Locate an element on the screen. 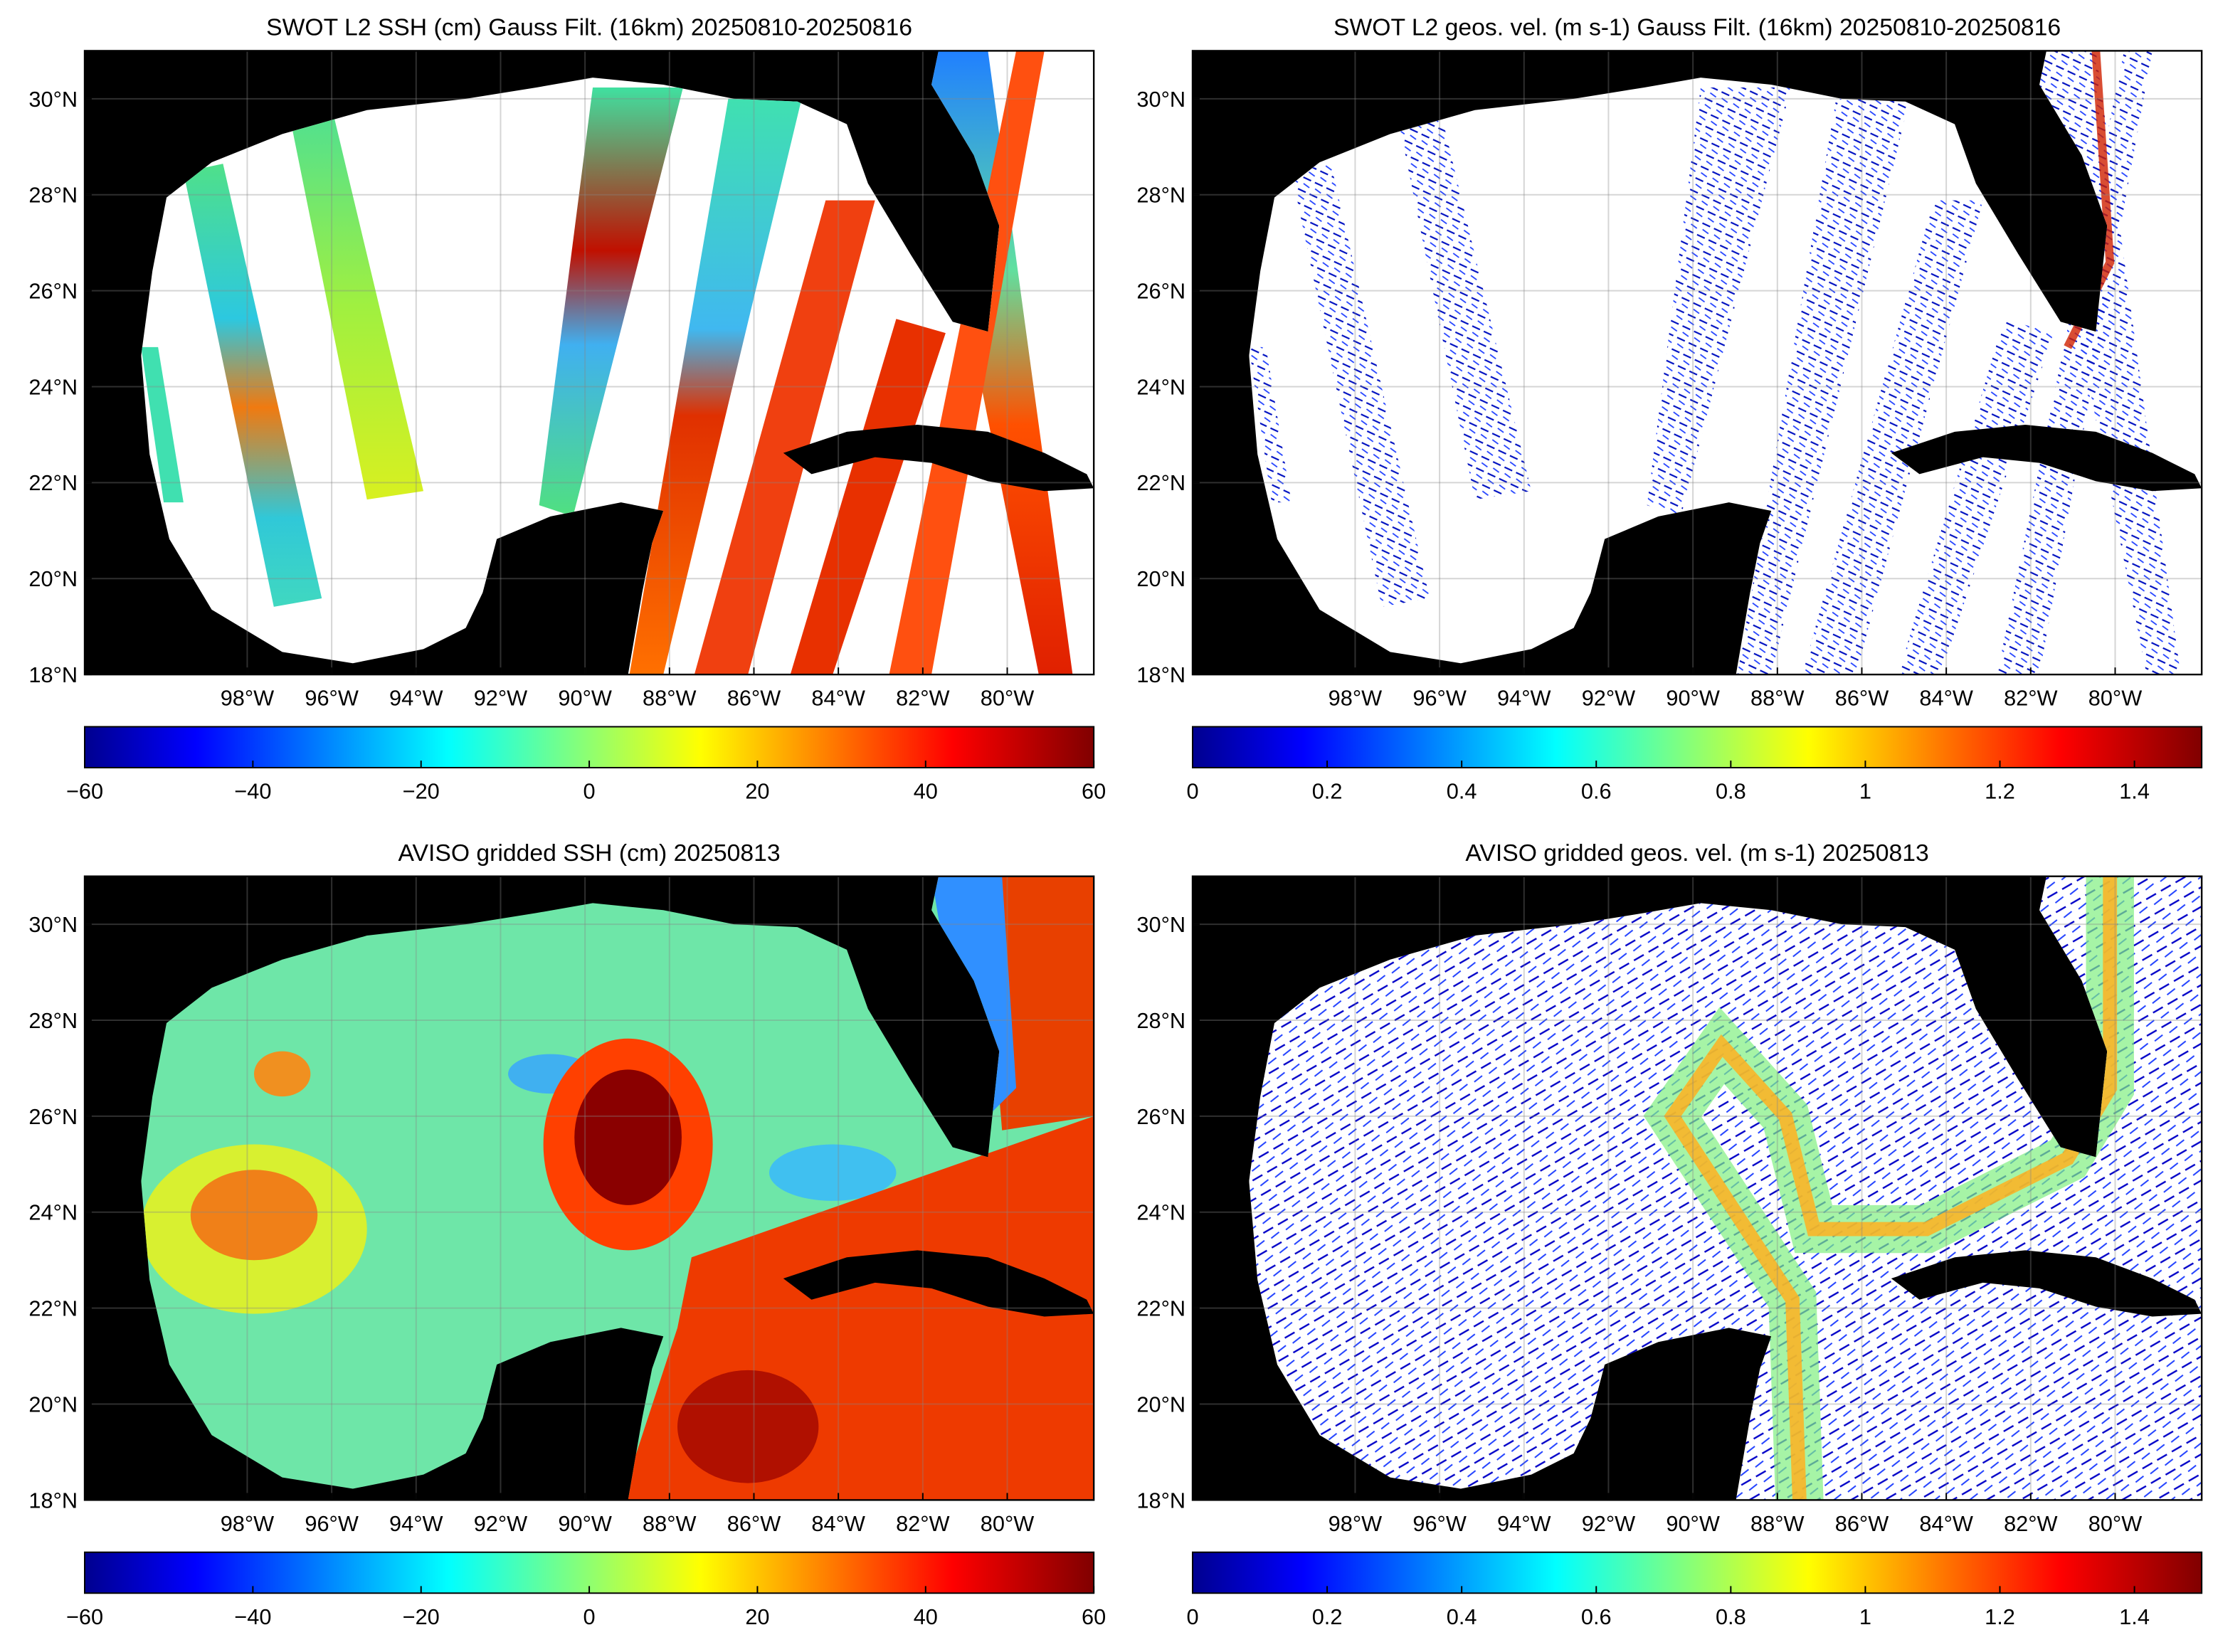 The image size is (2213, 1652). lon-tick-label: 98°W is located at coordinates (1356, 1523).